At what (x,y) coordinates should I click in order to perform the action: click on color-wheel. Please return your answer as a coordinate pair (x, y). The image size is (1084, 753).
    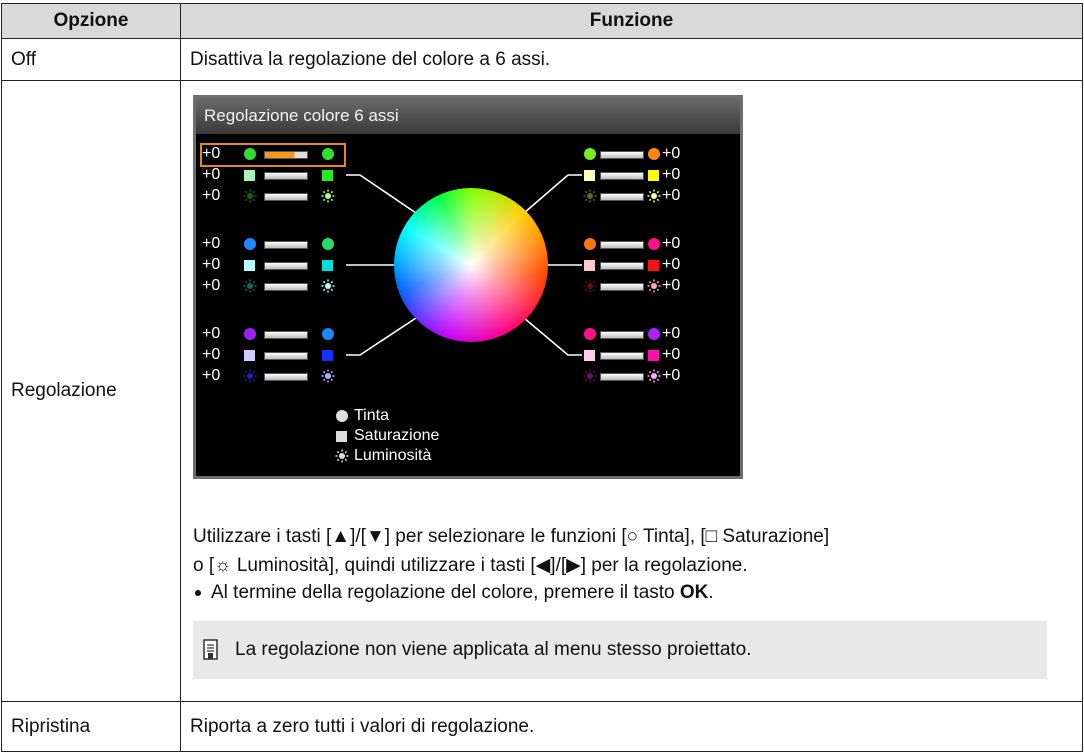
    Looking at the image, I should click on (471, 265).